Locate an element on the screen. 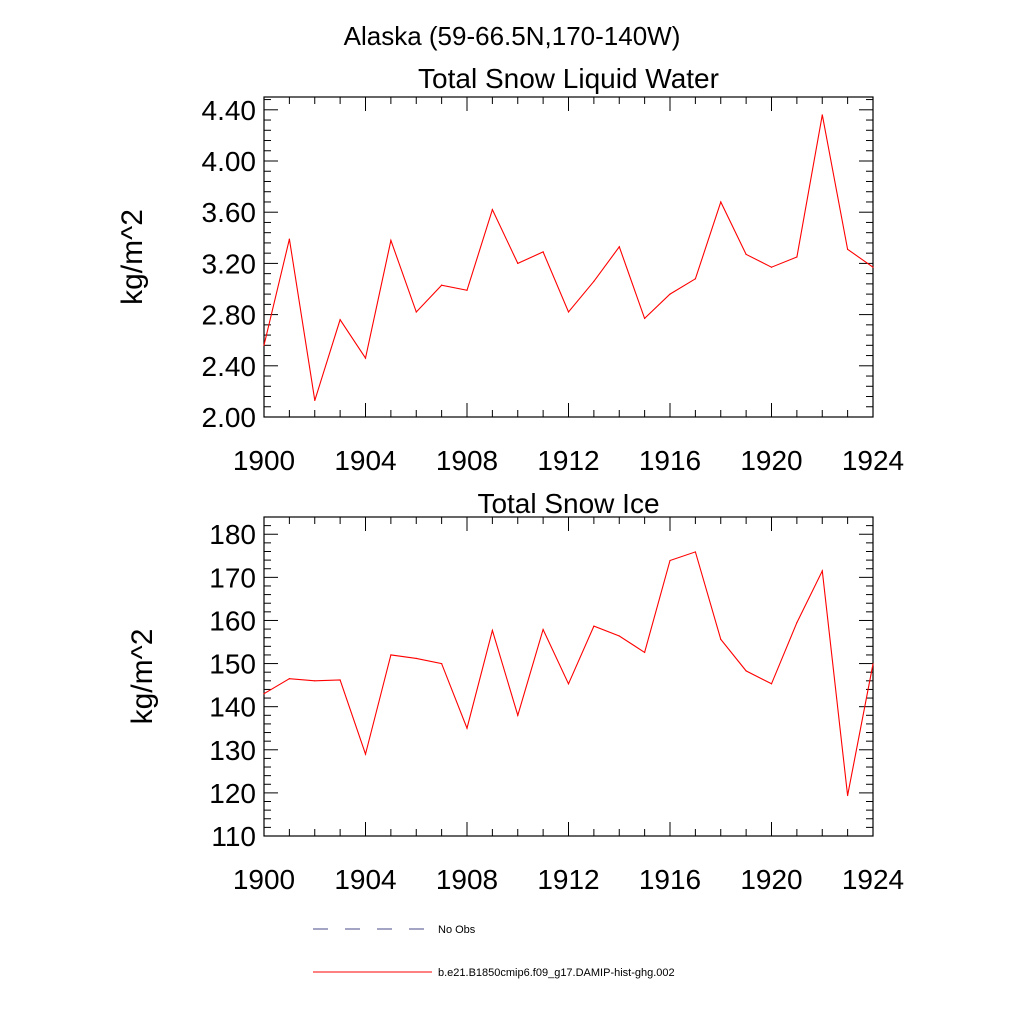 The width and height of the screenshot is (1024, 1024). y-tick-label: 130 is located at coordinates (232, 750).